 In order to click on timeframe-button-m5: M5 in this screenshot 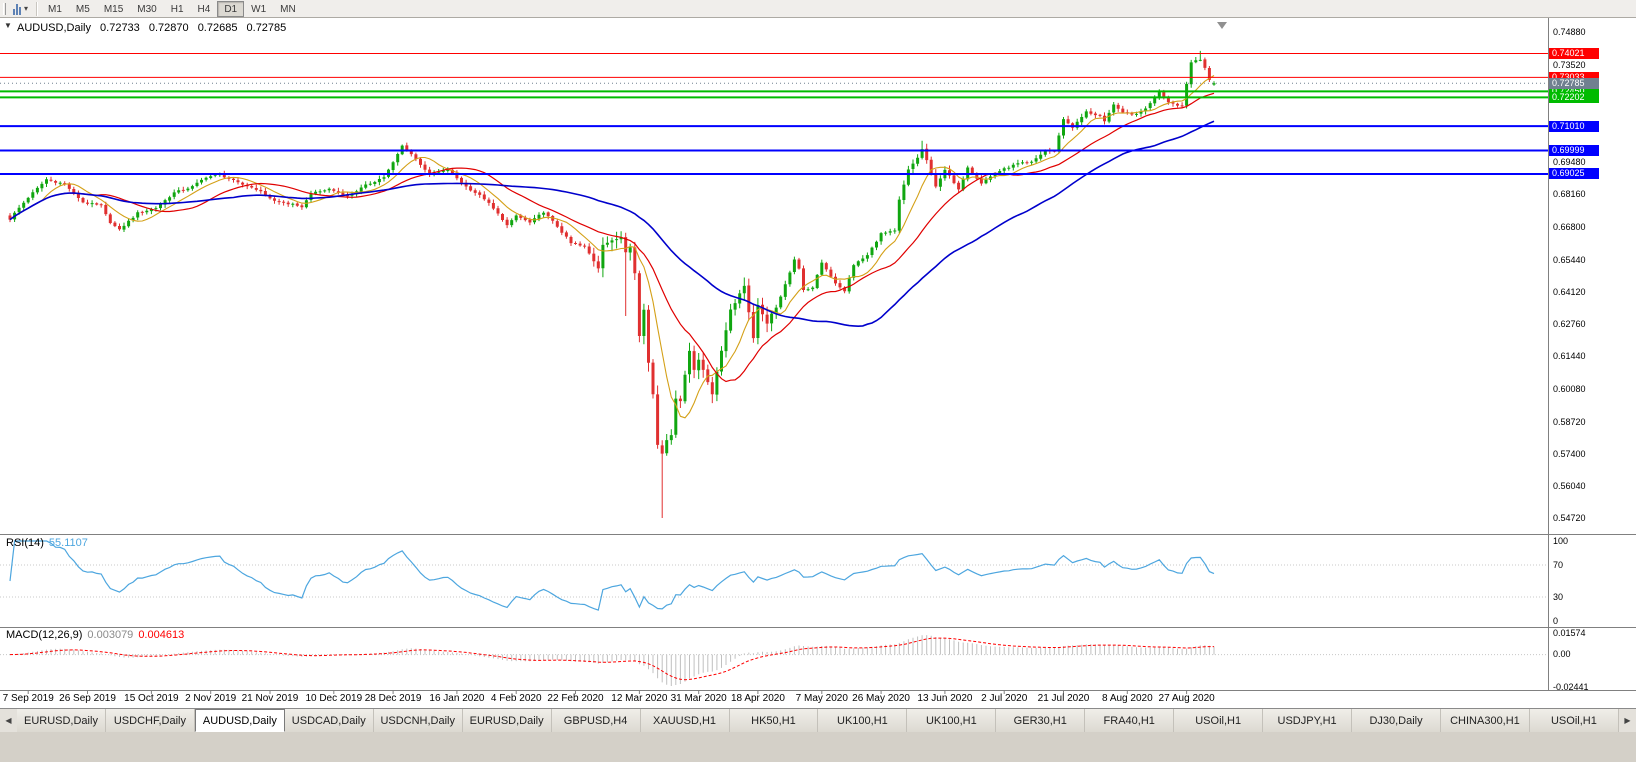, I will do `click(82, 9)`.